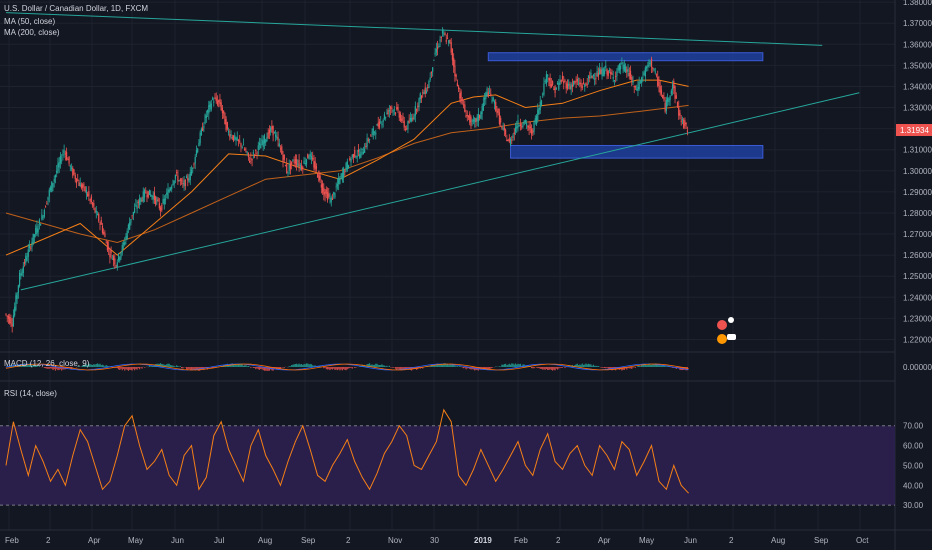 The image size is (932, 550). Describe the element at coordinates (135, 540) in the screenshot. I see `time-tick-label: May` at that location.